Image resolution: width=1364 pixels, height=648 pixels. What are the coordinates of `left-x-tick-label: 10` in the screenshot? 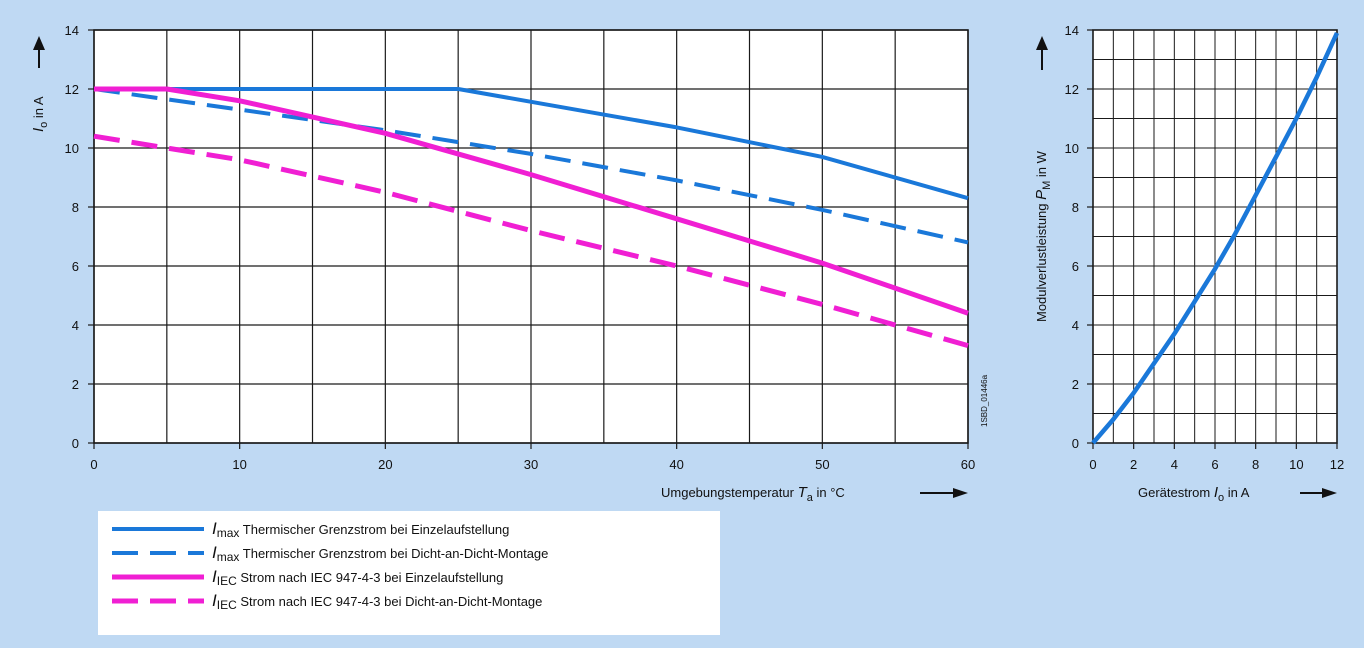 It's located at (239, 464).